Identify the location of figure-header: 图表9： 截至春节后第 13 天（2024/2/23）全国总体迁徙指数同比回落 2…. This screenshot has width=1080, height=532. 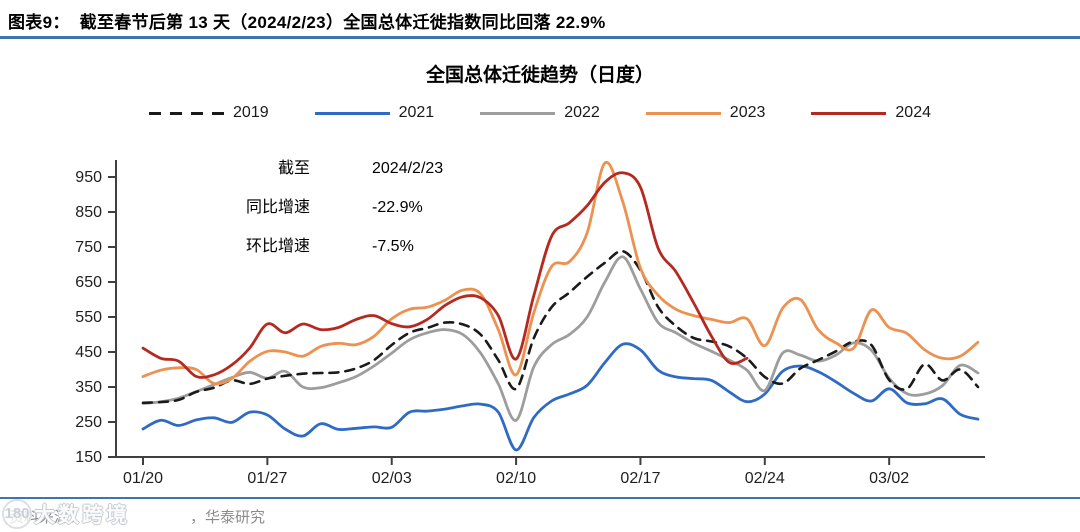
(540, 20).